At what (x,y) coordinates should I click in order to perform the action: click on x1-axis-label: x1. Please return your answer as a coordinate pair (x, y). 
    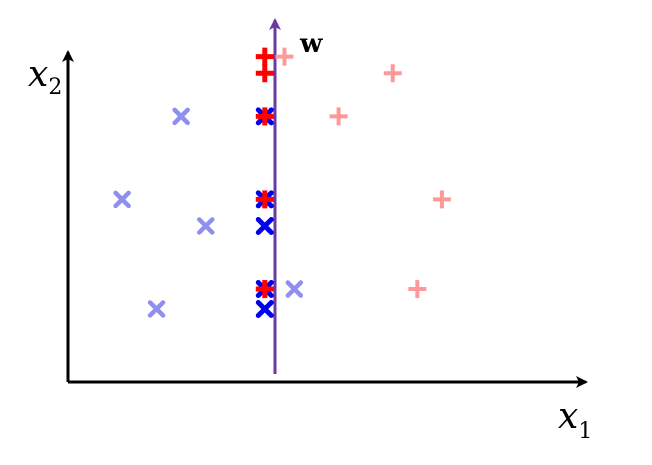
    Looking at the image, I should click on (575, 420).